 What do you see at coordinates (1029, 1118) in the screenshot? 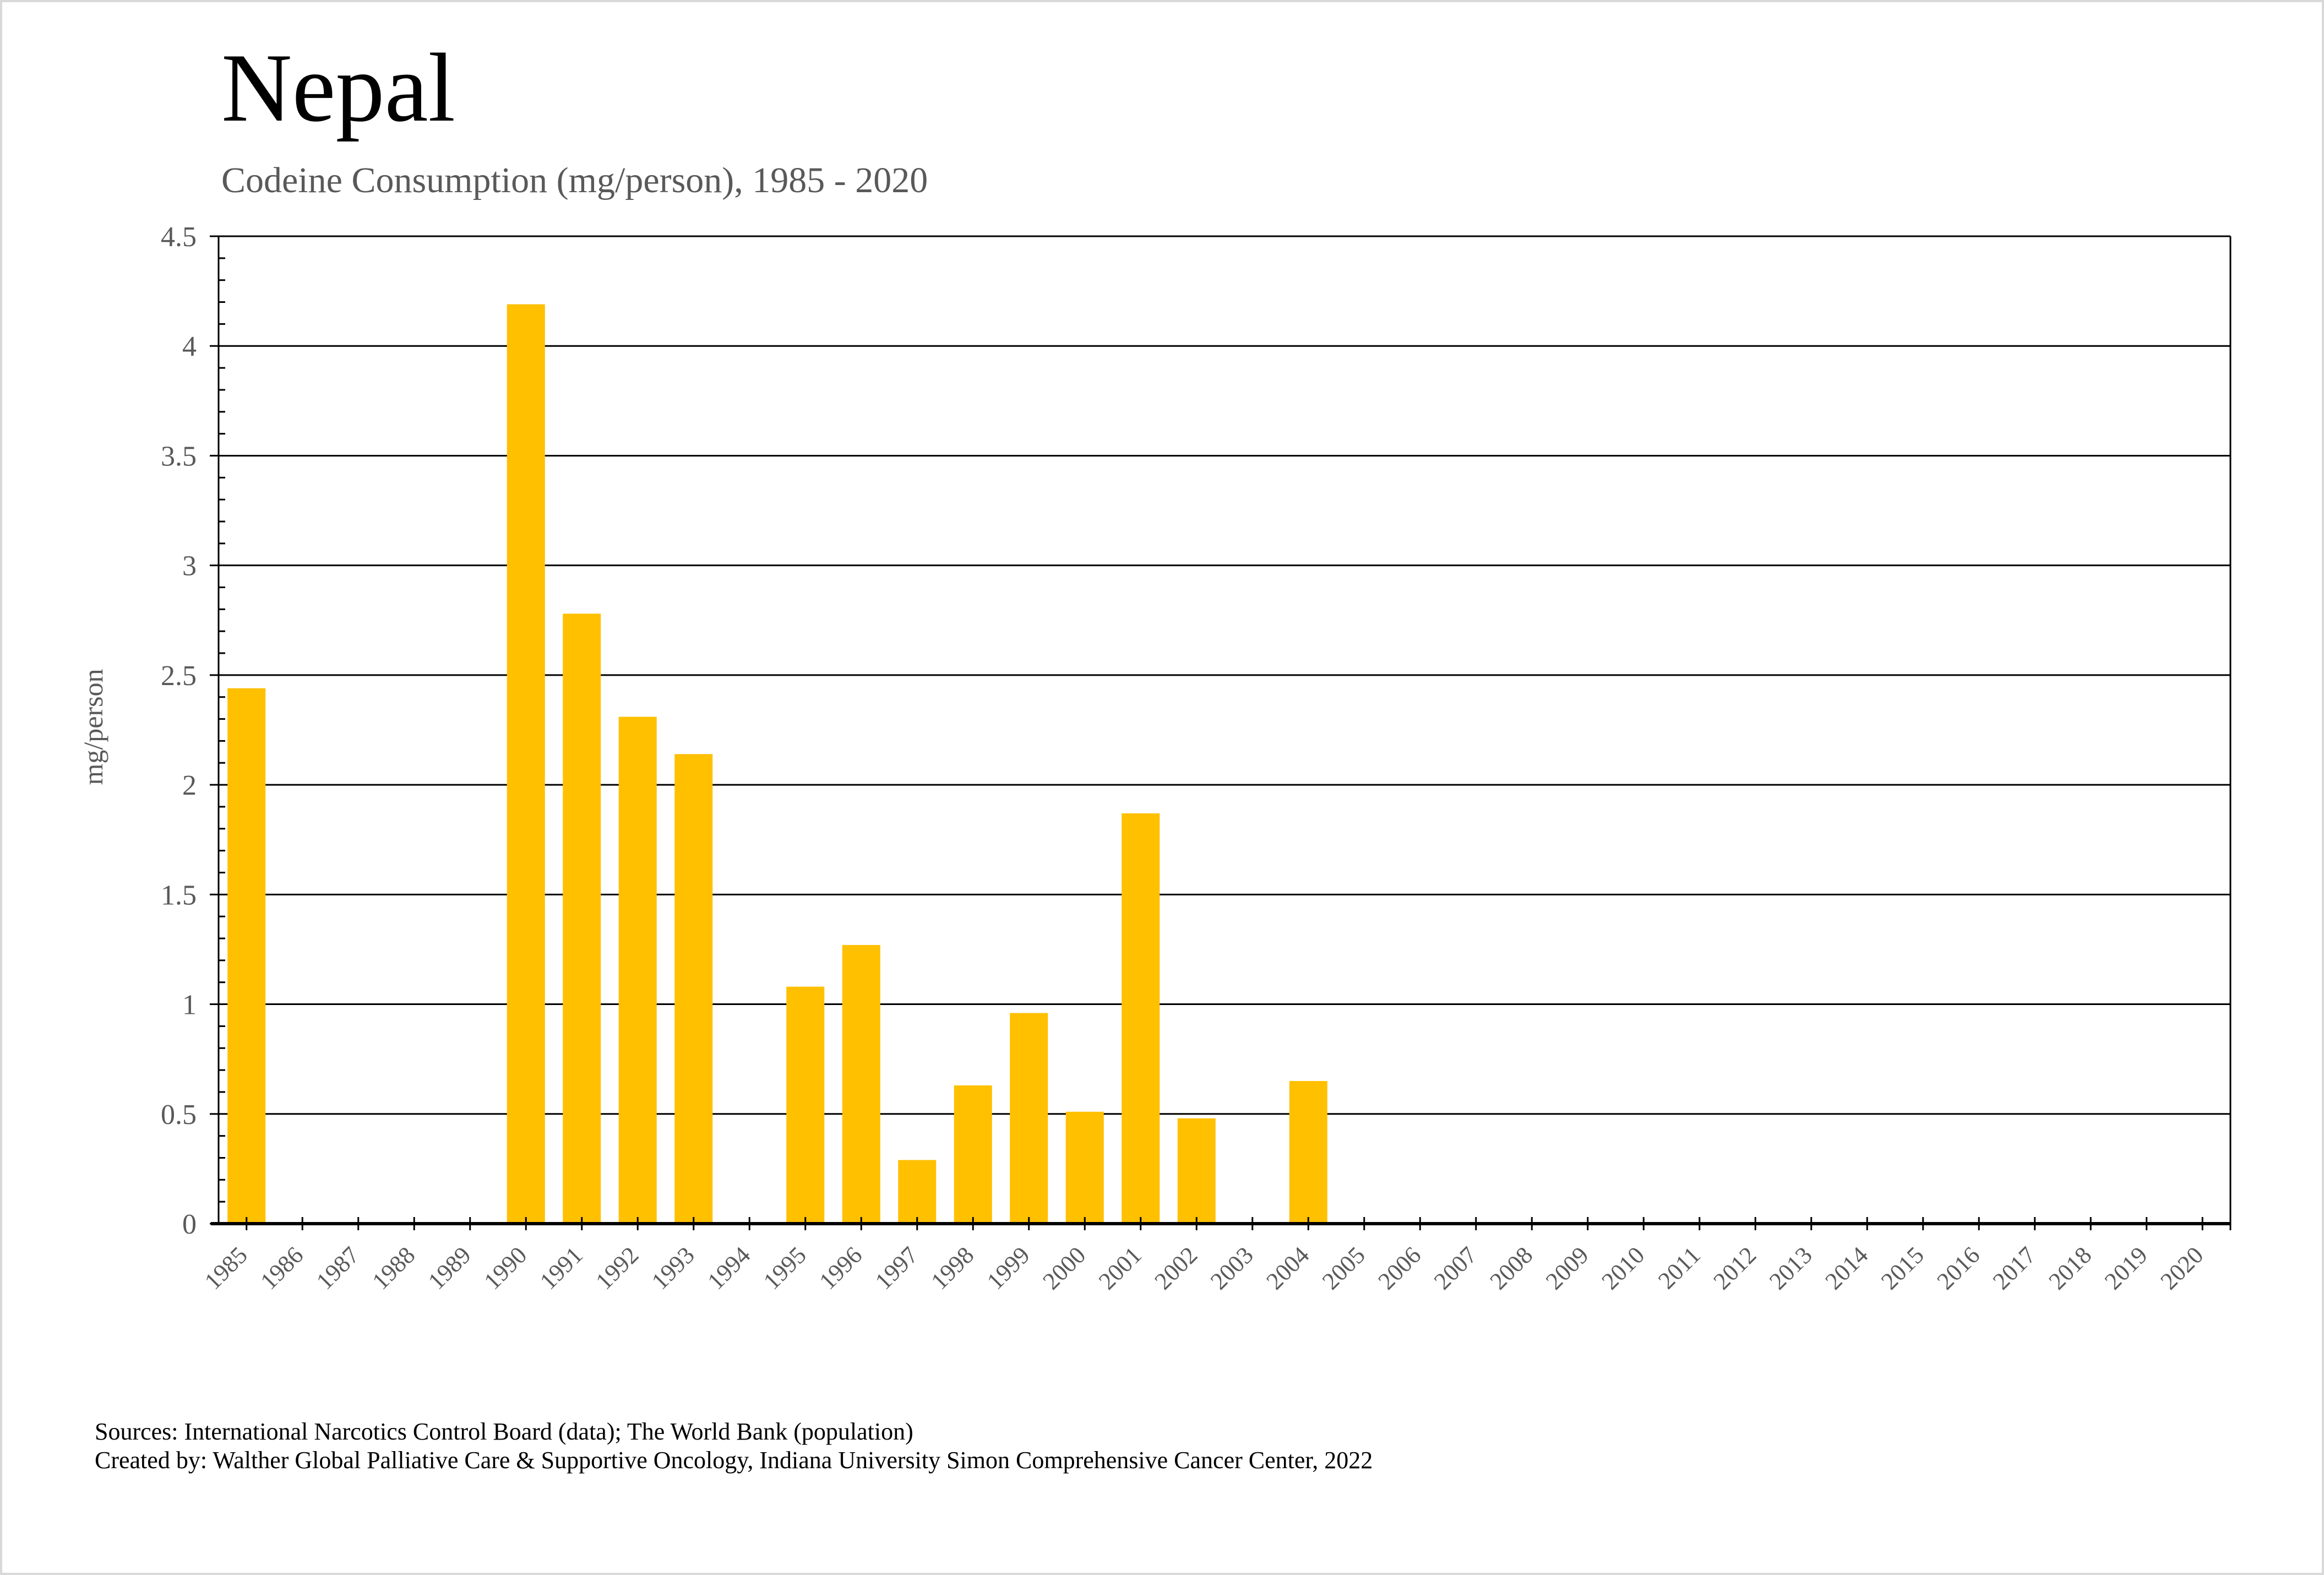
I see `bar-1999` at bounding box center [1029, 1118].